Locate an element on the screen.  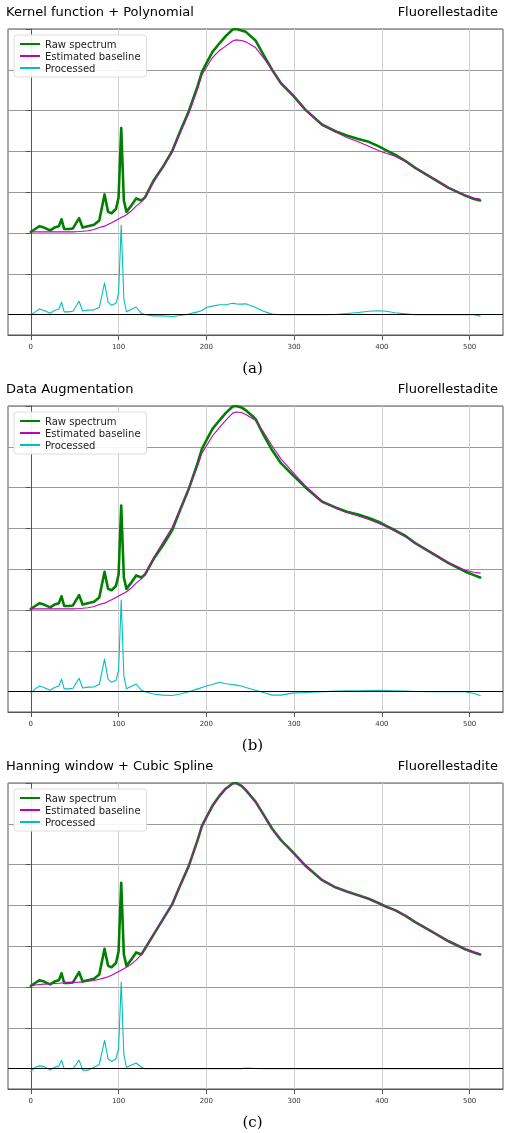
chart-title: Data Augmentation is located at coordinates (70, 388).